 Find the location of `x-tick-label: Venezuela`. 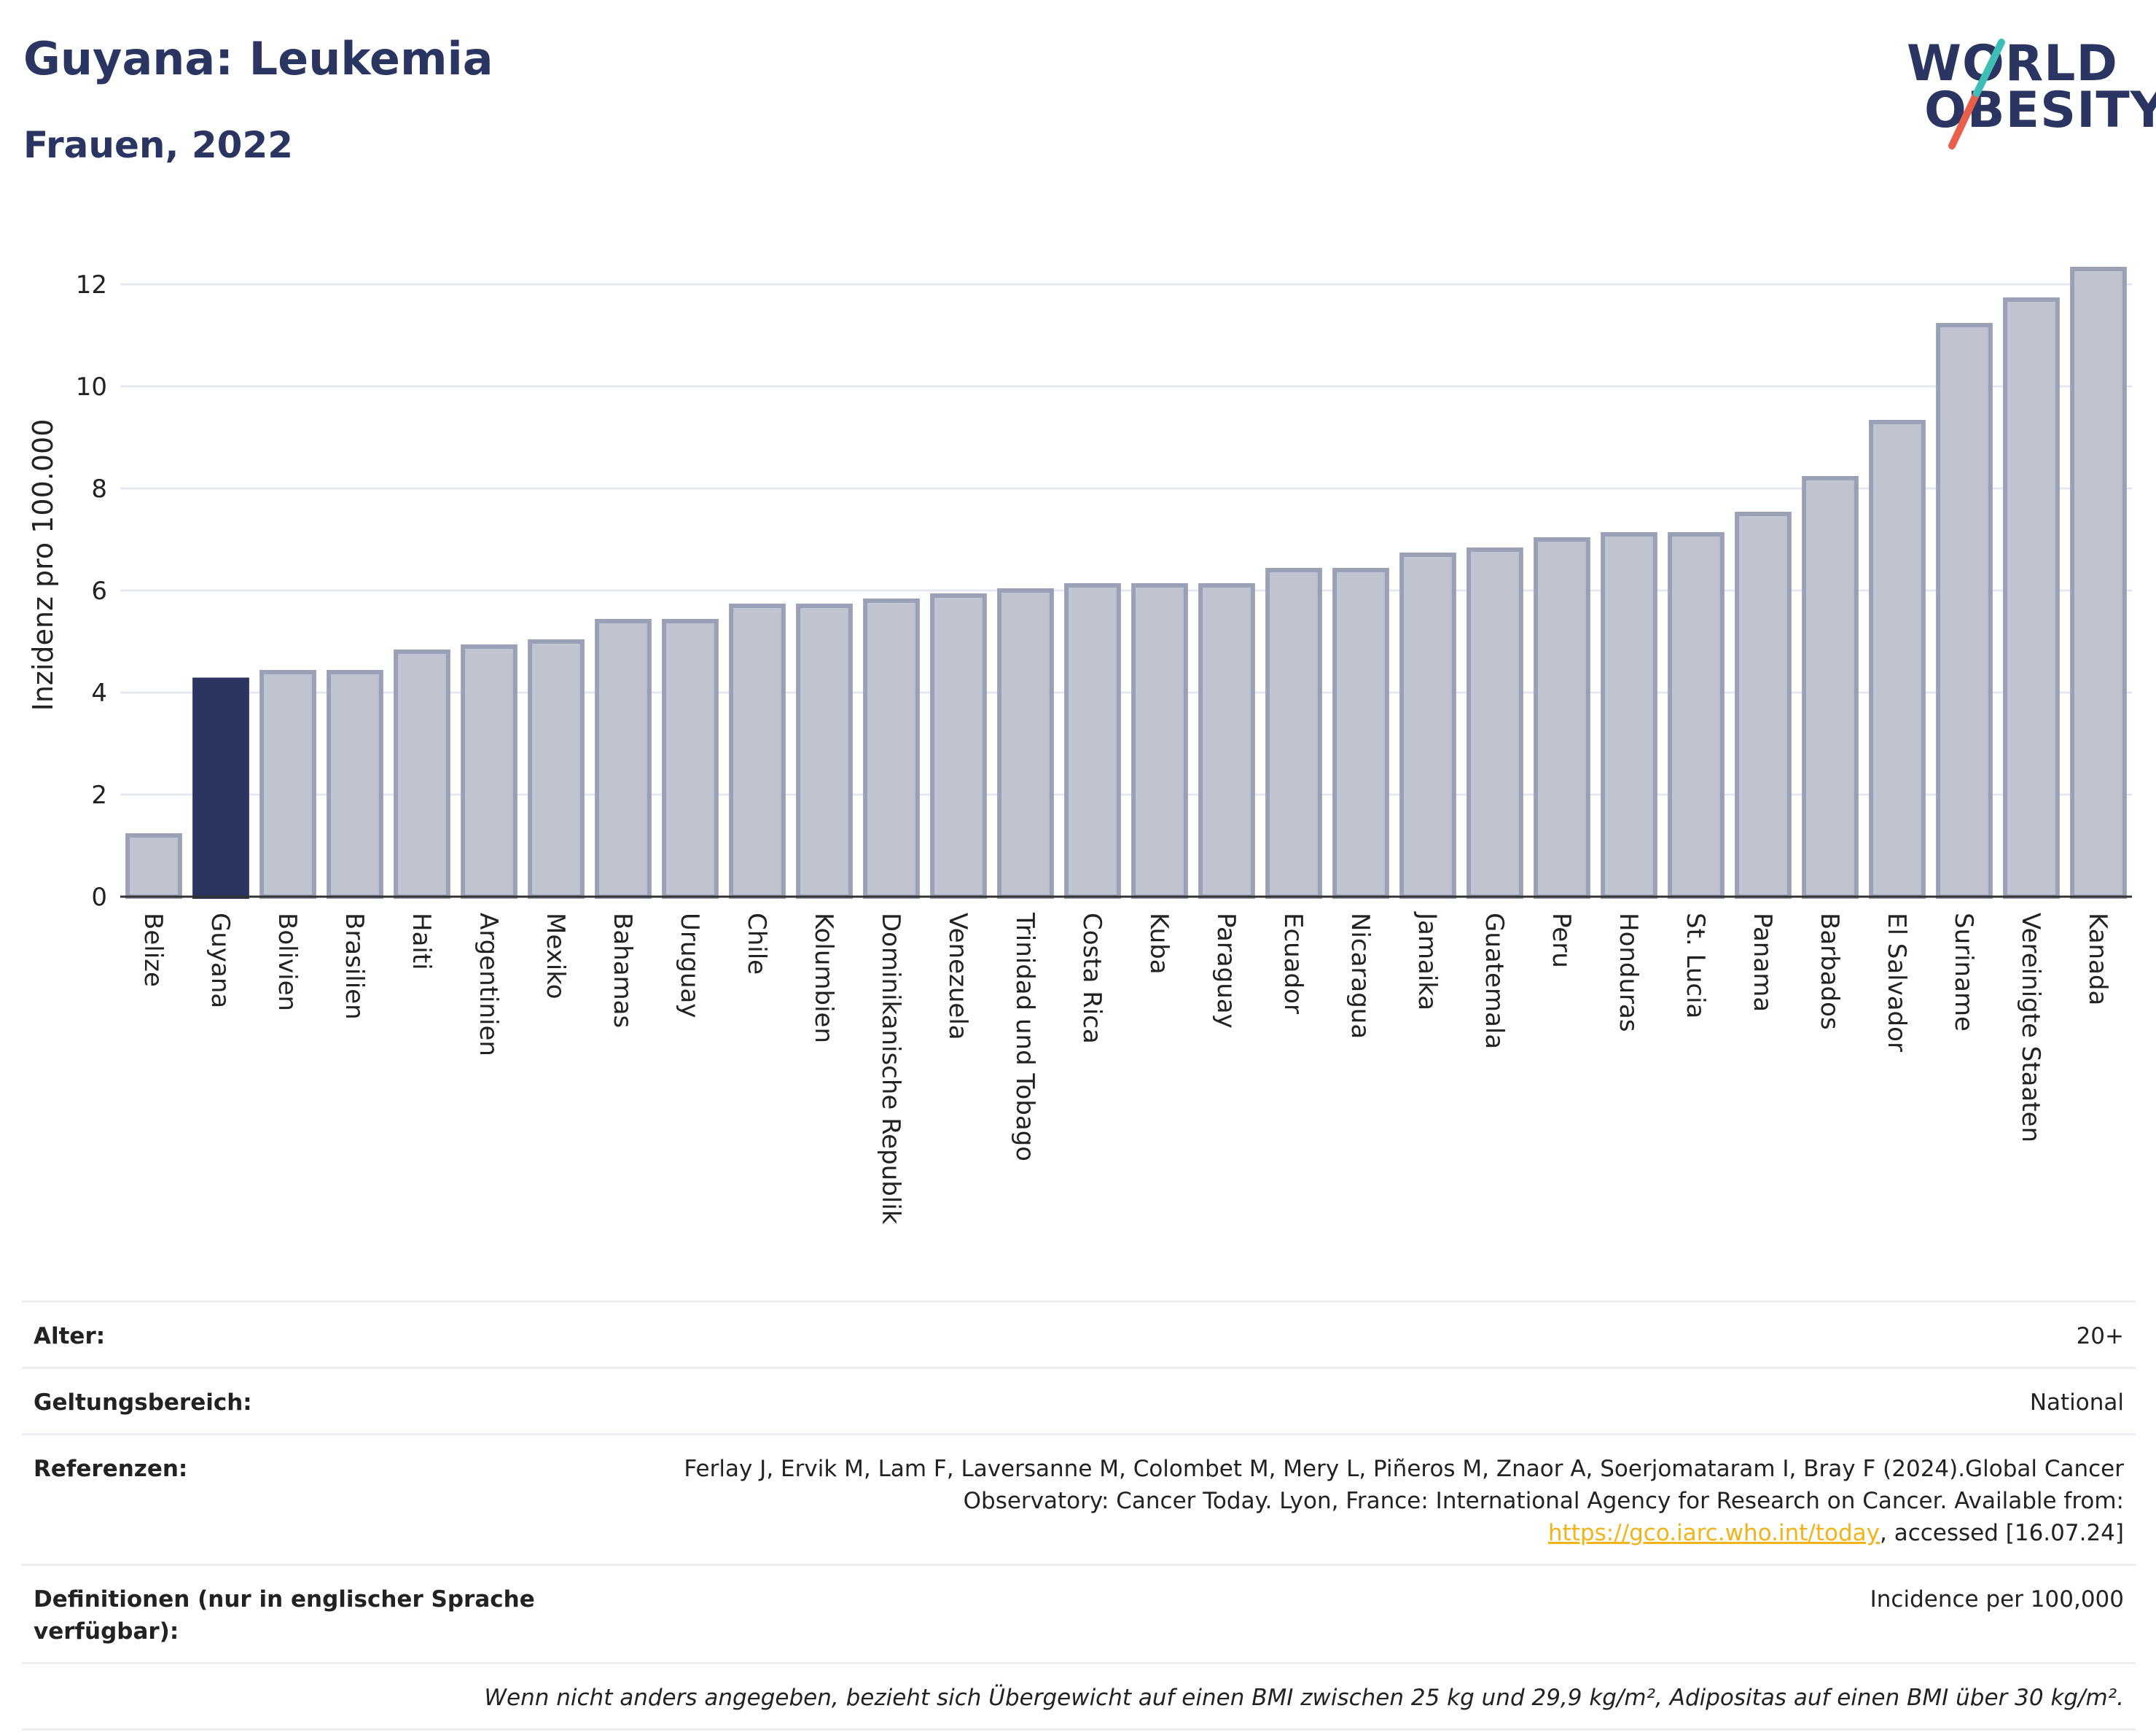

x-tick-label: Venezuela is located at coordinates (958, 976).